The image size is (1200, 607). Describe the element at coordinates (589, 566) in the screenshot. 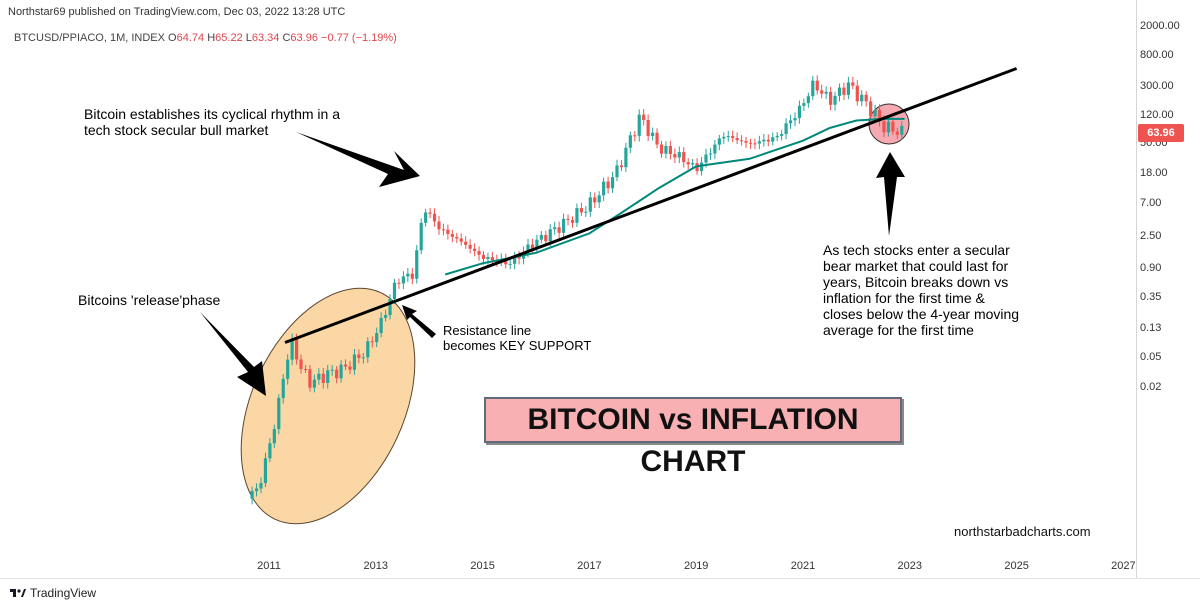

I see `time-tick-label: 2017` at that location.